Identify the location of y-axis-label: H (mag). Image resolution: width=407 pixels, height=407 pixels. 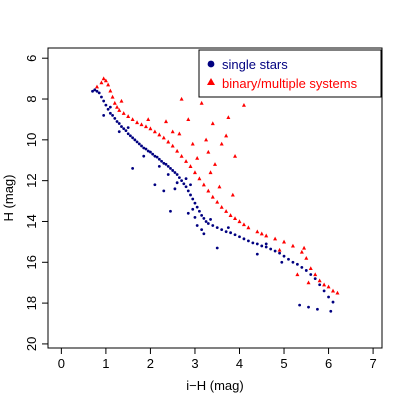
(8, 198).